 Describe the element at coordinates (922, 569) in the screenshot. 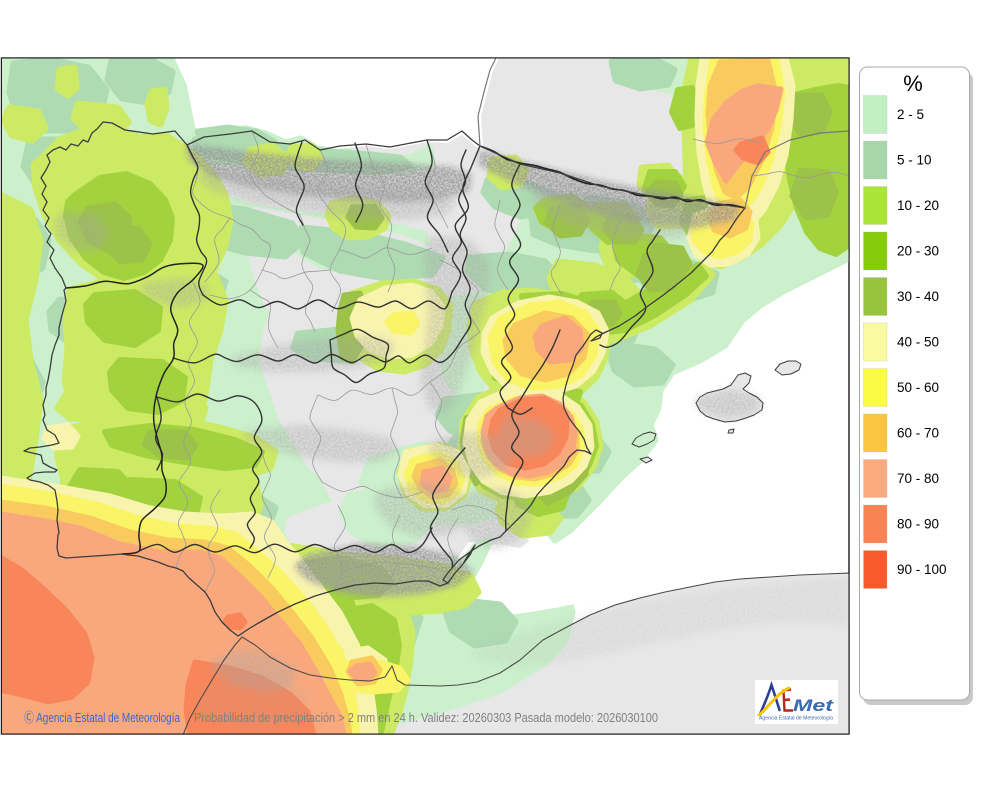

I see `svg-text: 90 - 100` at that location.